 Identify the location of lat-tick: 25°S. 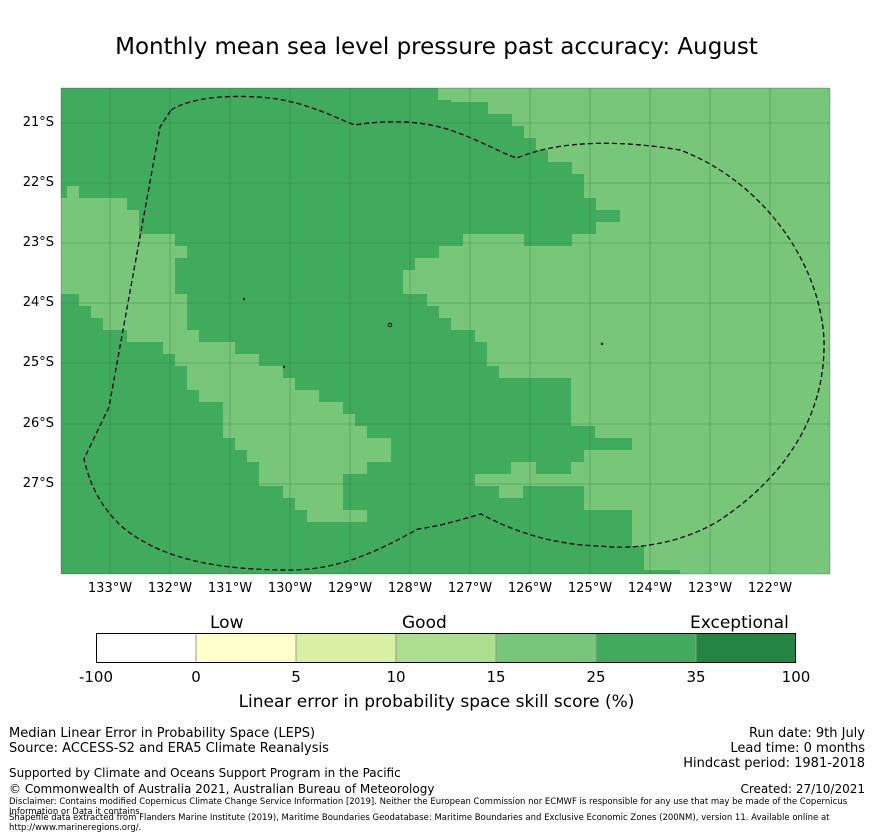
(38, 362).